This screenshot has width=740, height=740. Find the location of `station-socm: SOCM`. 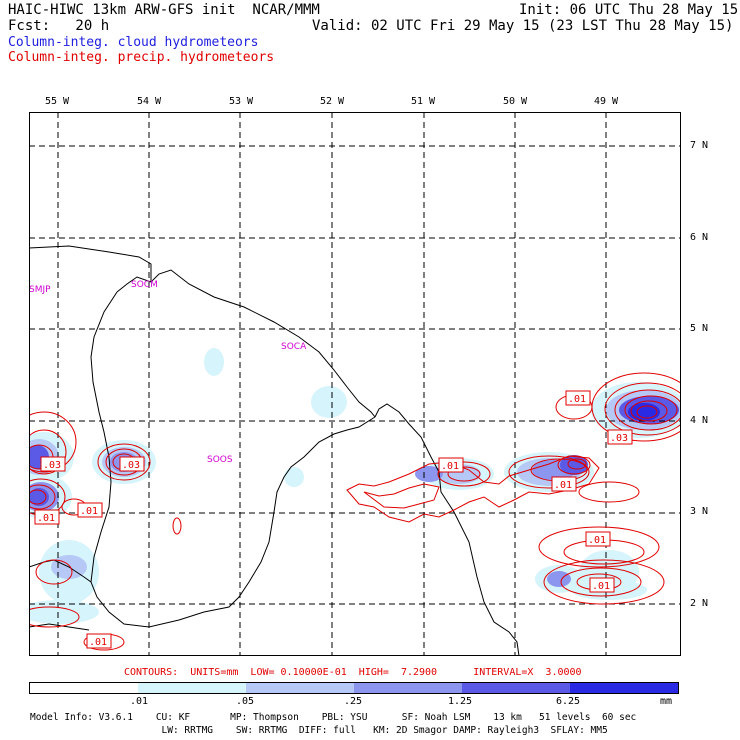

station-socm: SOCM is located at coordinates (144, 285).